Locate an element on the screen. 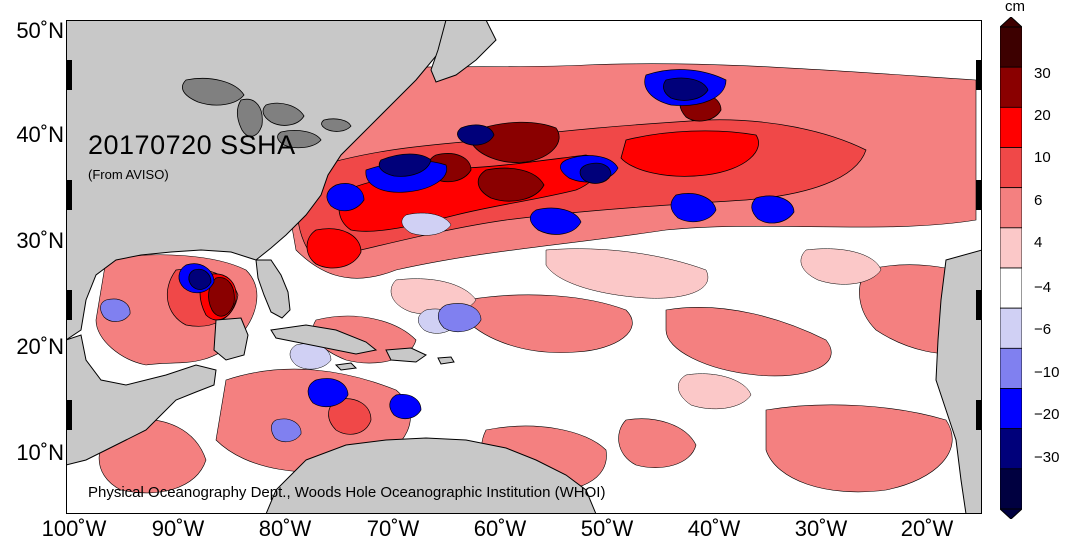  lon-label-100w: 100˚W is located at coordinates (74, 528).